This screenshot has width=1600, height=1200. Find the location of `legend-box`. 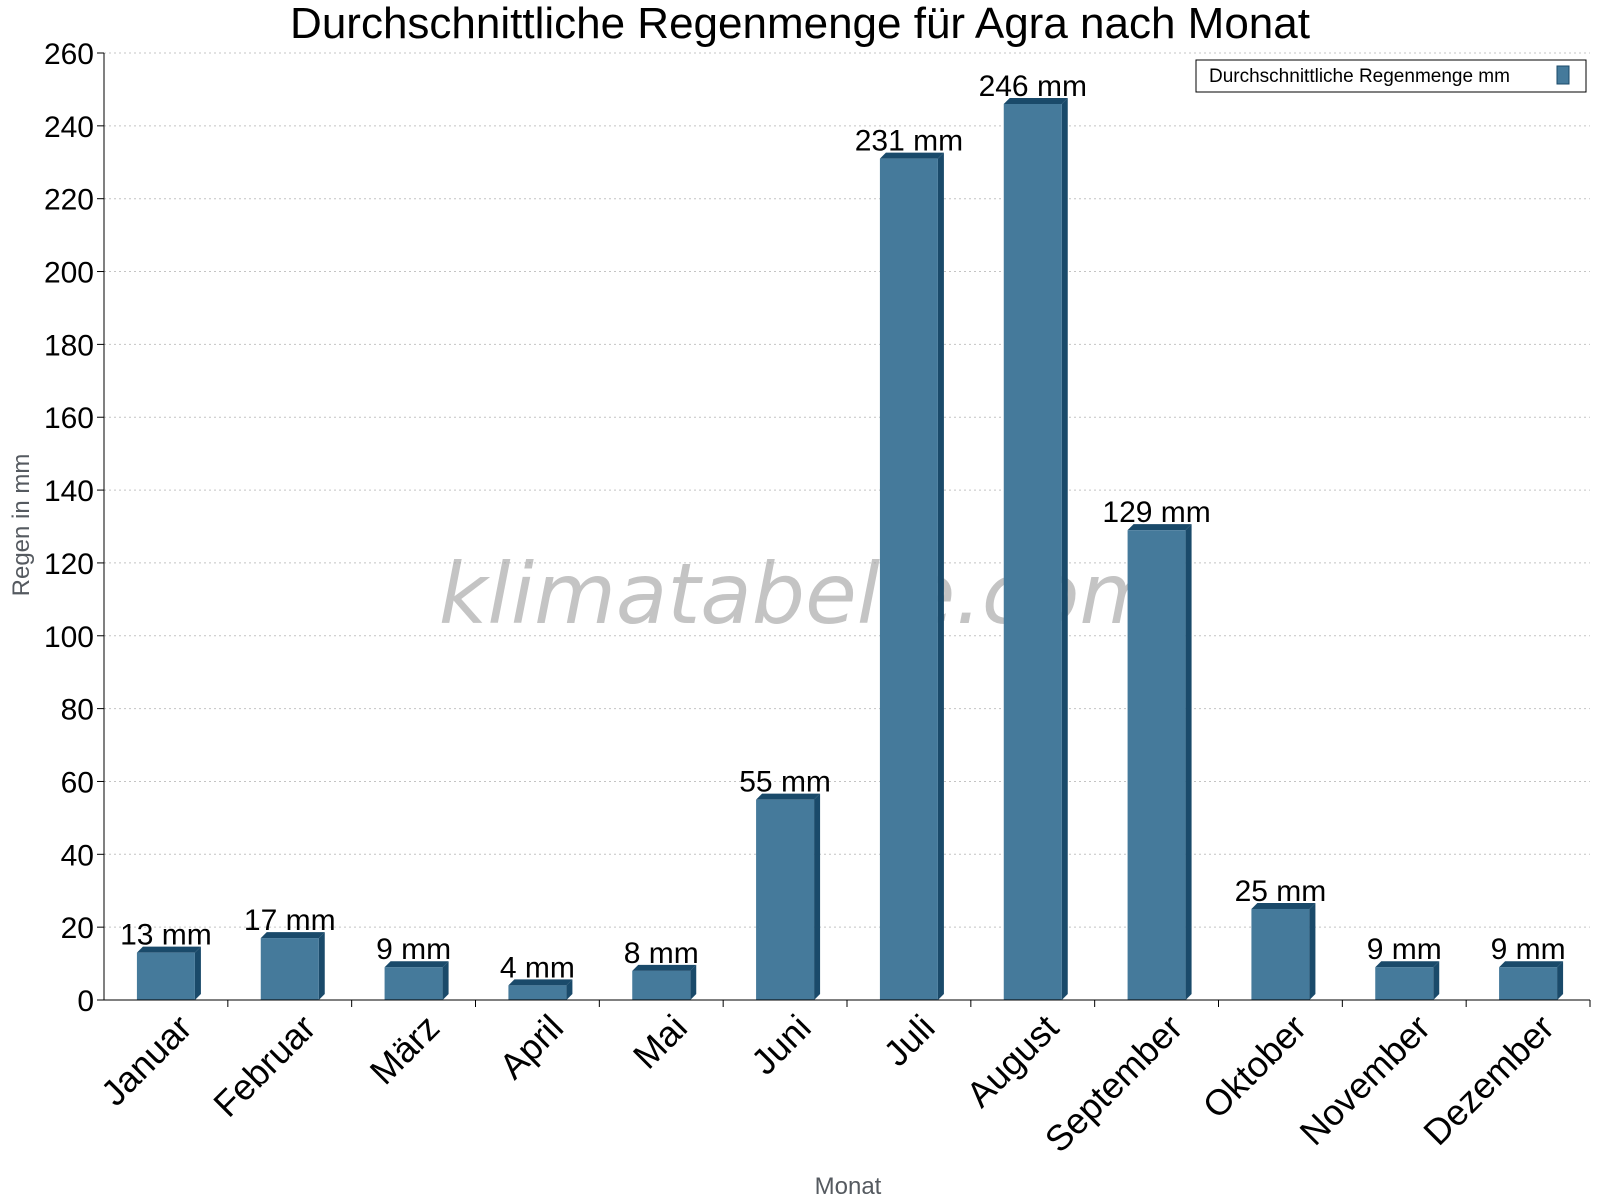

legend-box is located at coordinates (1391, 76).